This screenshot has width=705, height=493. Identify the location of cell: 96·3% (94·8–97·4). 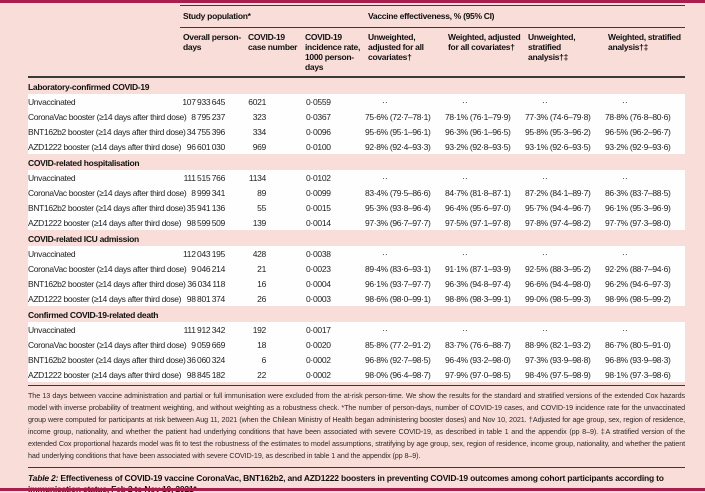
(484, 283).